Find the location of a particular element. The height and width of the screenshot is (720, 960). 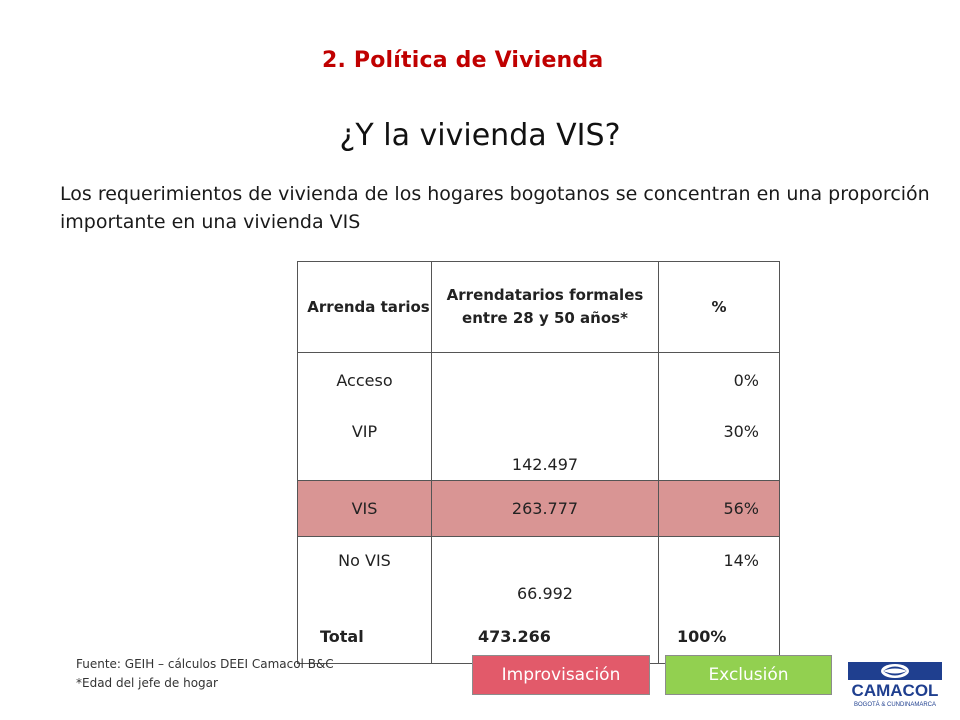

row-label: No VIS is located at coordinates (364, 572).